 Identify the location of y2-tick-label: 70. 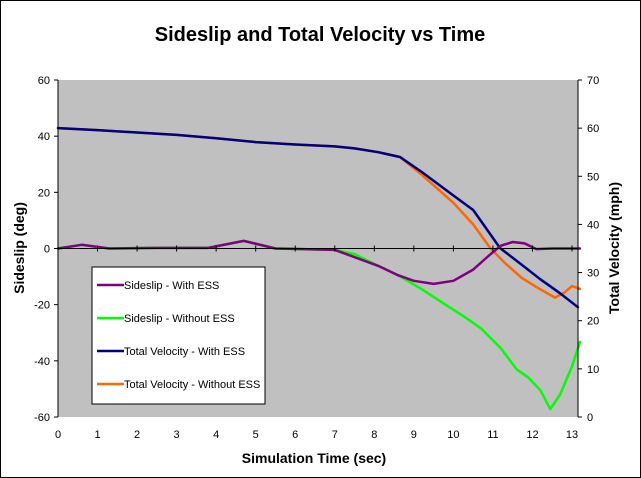
(593, 81).